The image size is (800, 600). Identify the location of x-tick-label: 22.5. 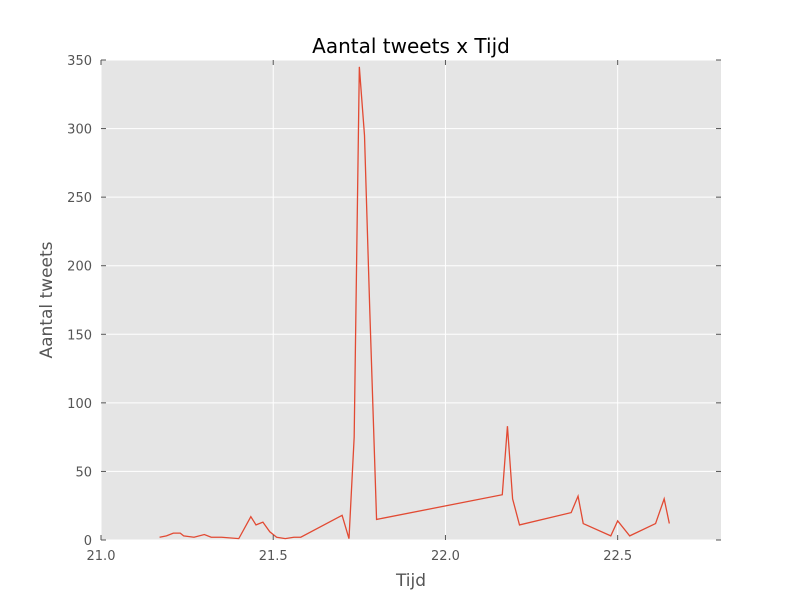
(617, 556).